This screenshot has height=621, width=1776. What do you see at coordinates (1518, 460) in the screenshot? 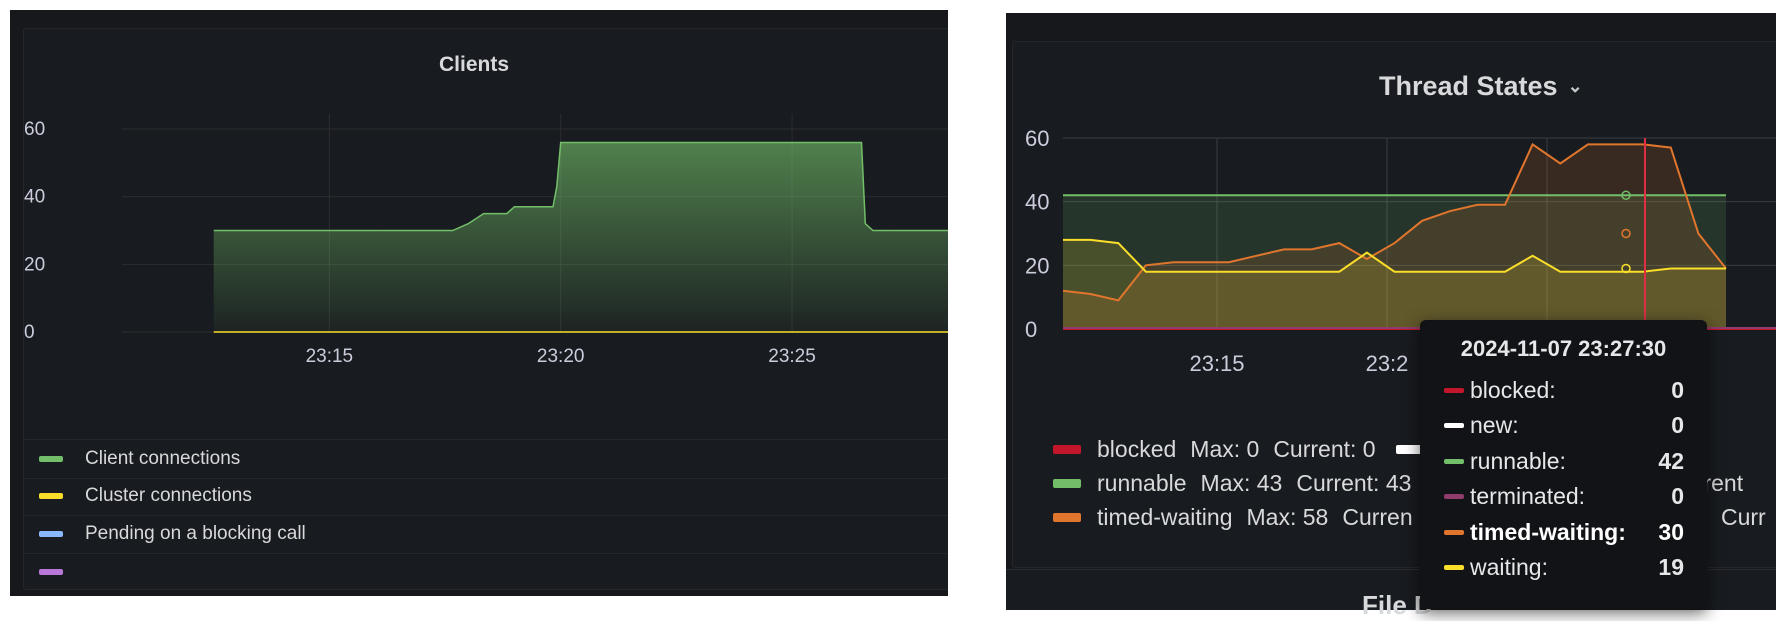
I see `tooltip-label: runnable:` at bounding box center [1518, 460].